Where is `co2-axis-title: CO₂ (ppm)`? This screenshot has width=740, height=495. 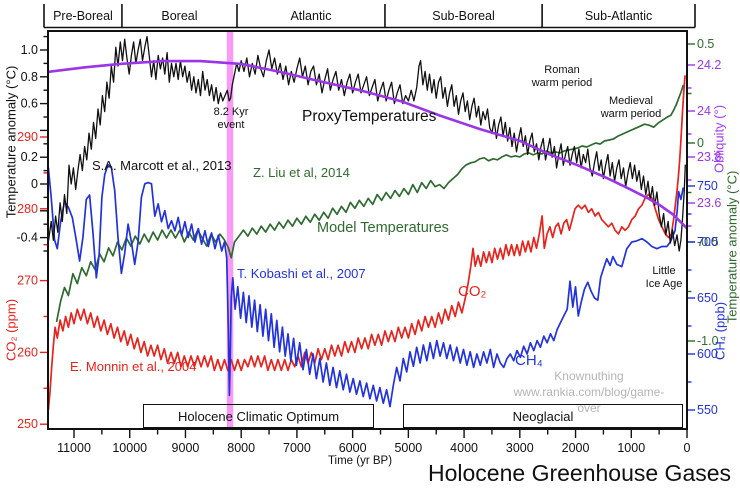 co2-axis-title: CO₂ (ppm) is located at coordinates (11, 330).